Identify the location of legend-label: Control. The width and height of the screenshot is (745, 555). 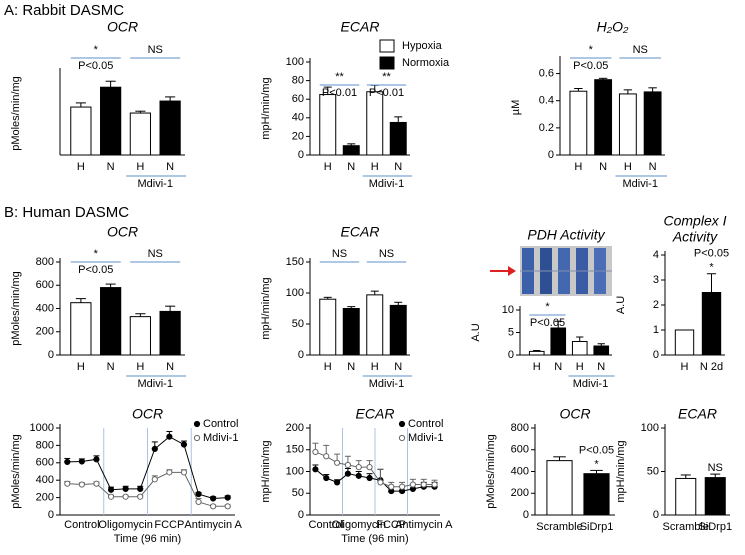
(425, 424).